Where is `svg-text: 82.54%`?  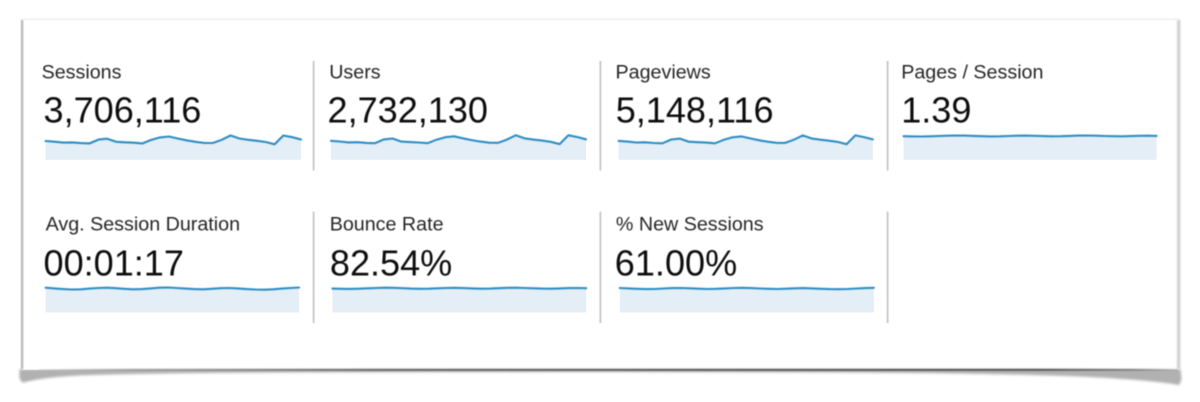 svg-text: 82.54% is located at coordinates (391, 263).